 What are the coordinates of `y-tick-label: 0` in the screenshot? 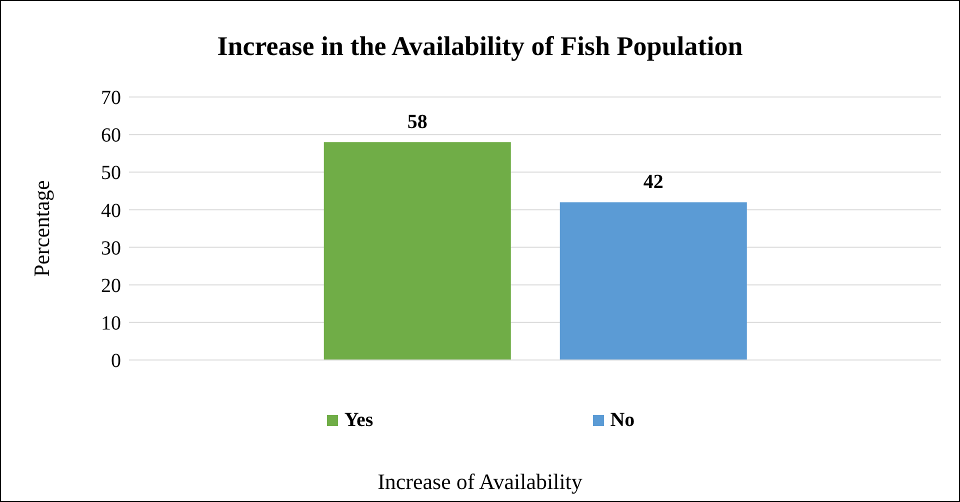 It's located at (116, 361).